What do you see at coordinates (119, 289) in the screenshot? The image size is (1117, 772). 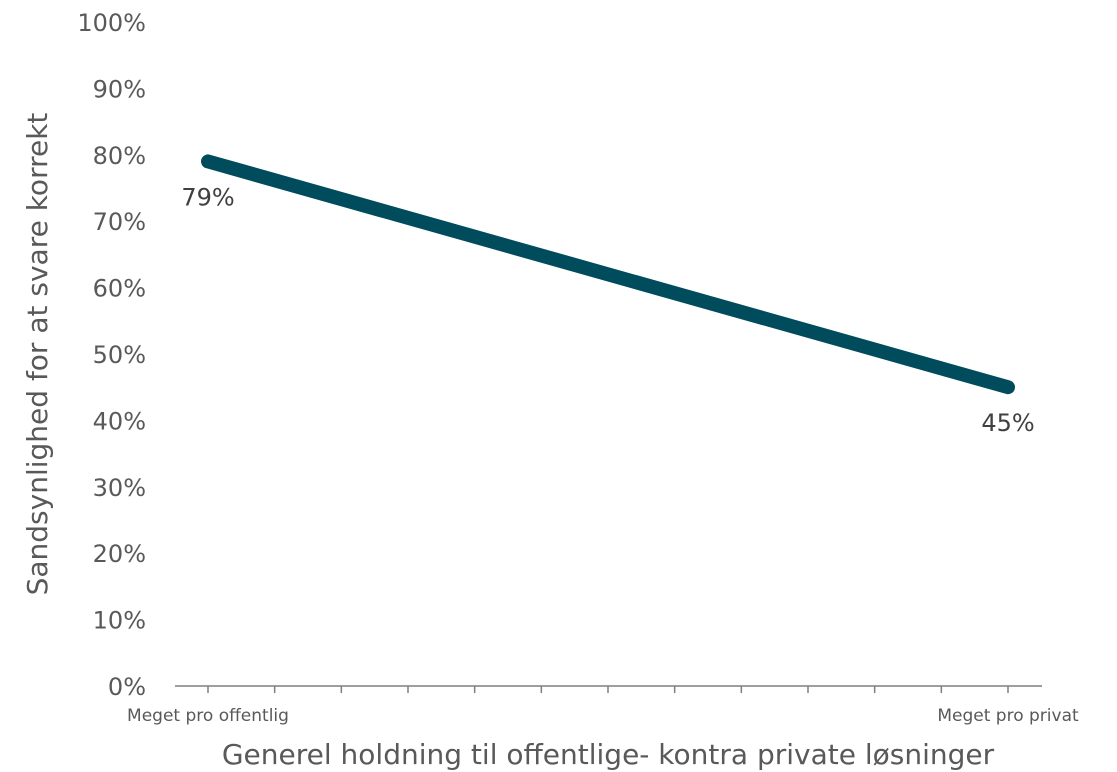 I see `y-tick-label: 60%` at bounding box center [119, 289].